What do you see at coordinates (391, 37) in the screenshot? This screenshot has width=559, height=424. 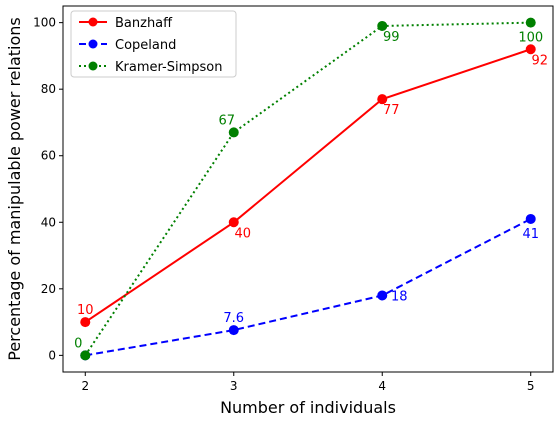 I see `data-label: 99` at bounding box center [391, 37].